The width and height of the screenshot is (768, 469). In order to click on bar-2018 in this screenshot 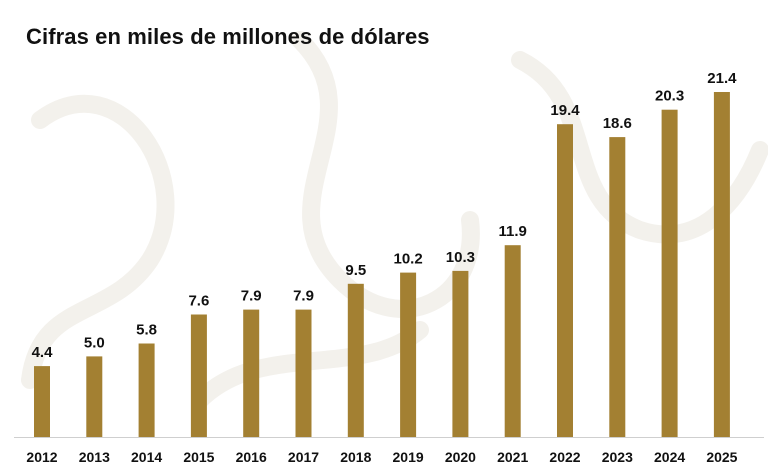, I will do `click(355, 360)`.